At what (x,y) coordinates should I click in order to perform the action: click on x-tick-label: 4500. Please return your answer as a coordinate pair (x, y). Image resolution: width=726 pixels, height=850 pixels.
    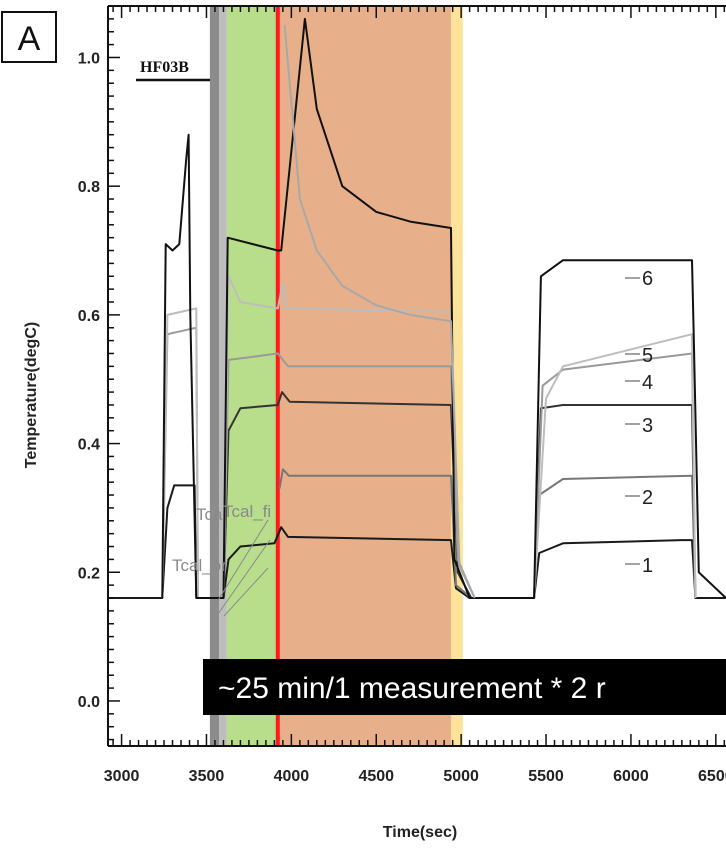
    Looking at the image, I should click on (376, 776).